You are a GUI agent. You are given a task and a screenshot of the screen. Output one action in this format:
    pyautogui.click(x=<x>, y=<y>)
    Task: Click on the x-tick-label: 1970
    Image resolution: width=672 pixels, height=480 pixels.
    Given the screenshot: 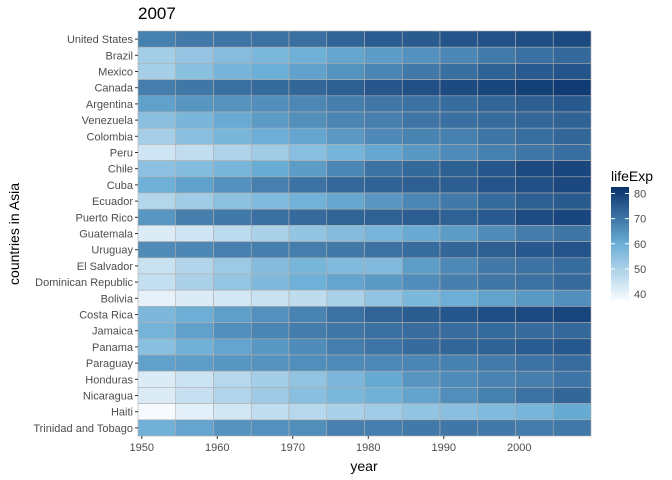 What is the action you would take?
    pyautogui.click(x=293, y=448)
    